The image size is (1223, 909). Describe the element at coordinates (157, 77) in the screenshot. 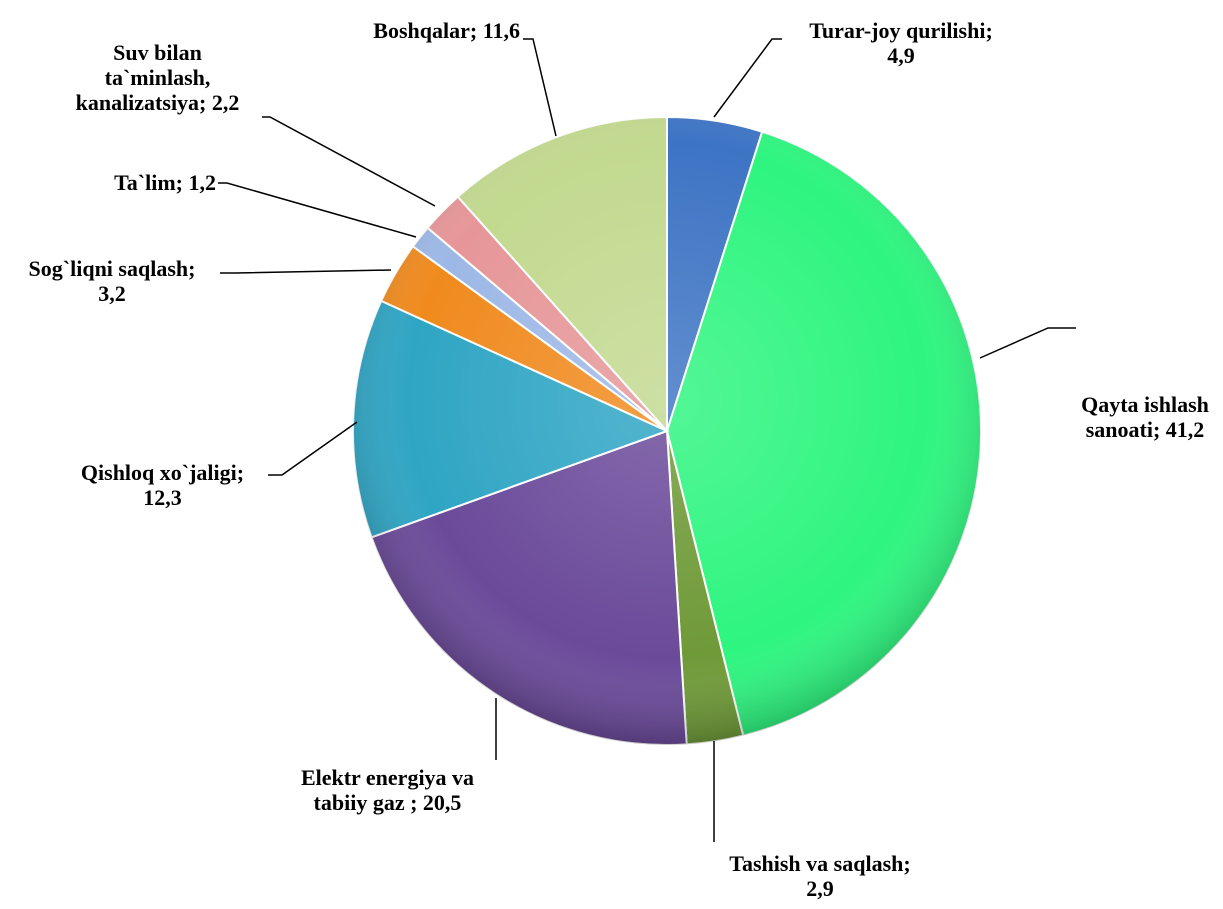

I see `slice-label-suv: Suv bilan ta`minlash, kanalizatsiya; 2,2` at that location.